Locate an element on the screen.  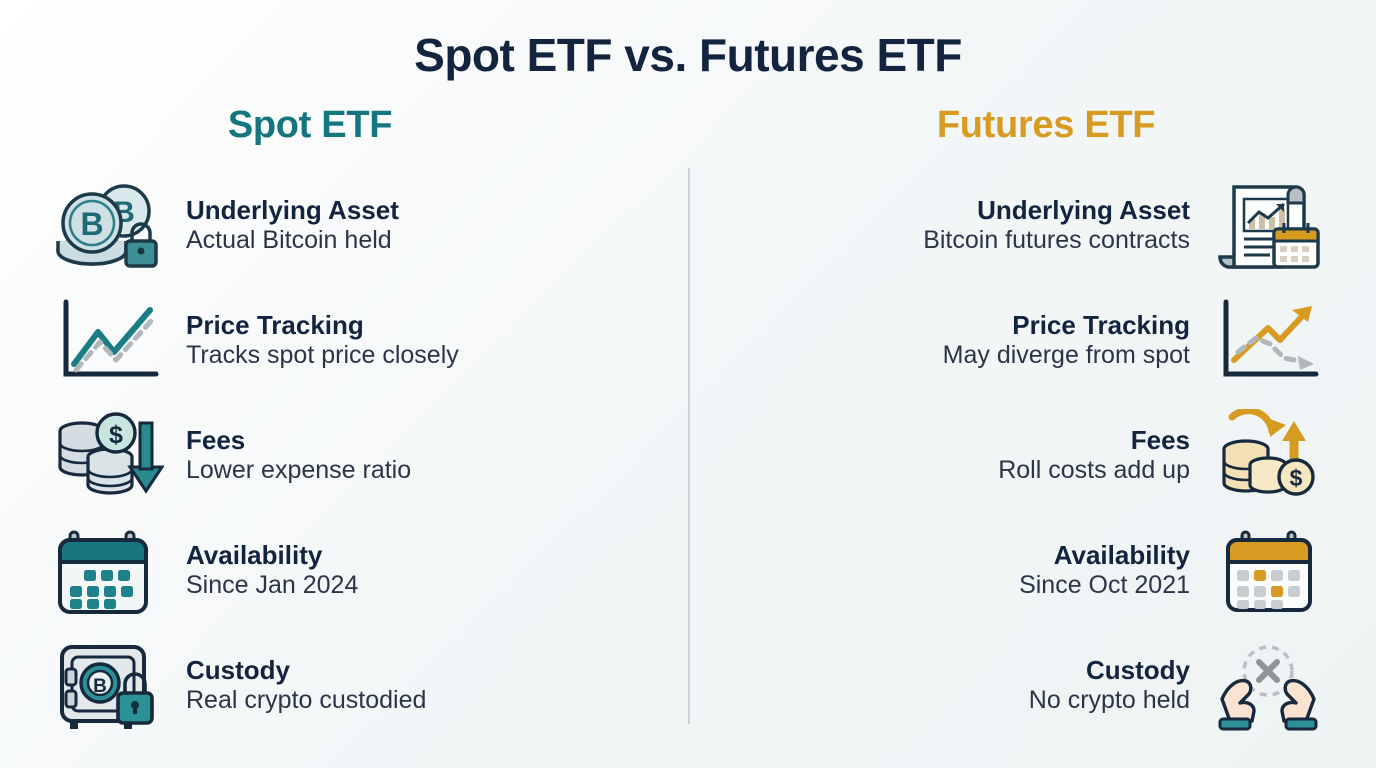
row-right-custody: Custody No crypto held is located at coordinates (1018, 685).